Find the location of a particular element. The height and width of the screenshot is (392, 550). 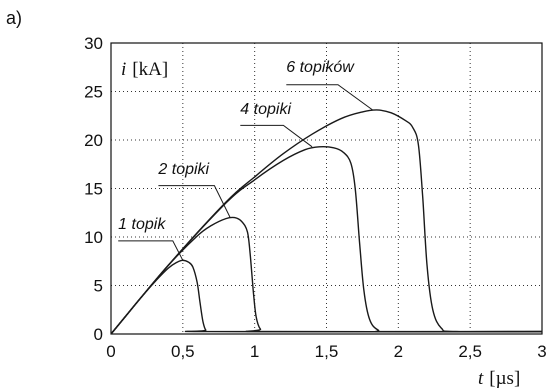

y-tick-label: 15 is located at coordinates (93, 189).